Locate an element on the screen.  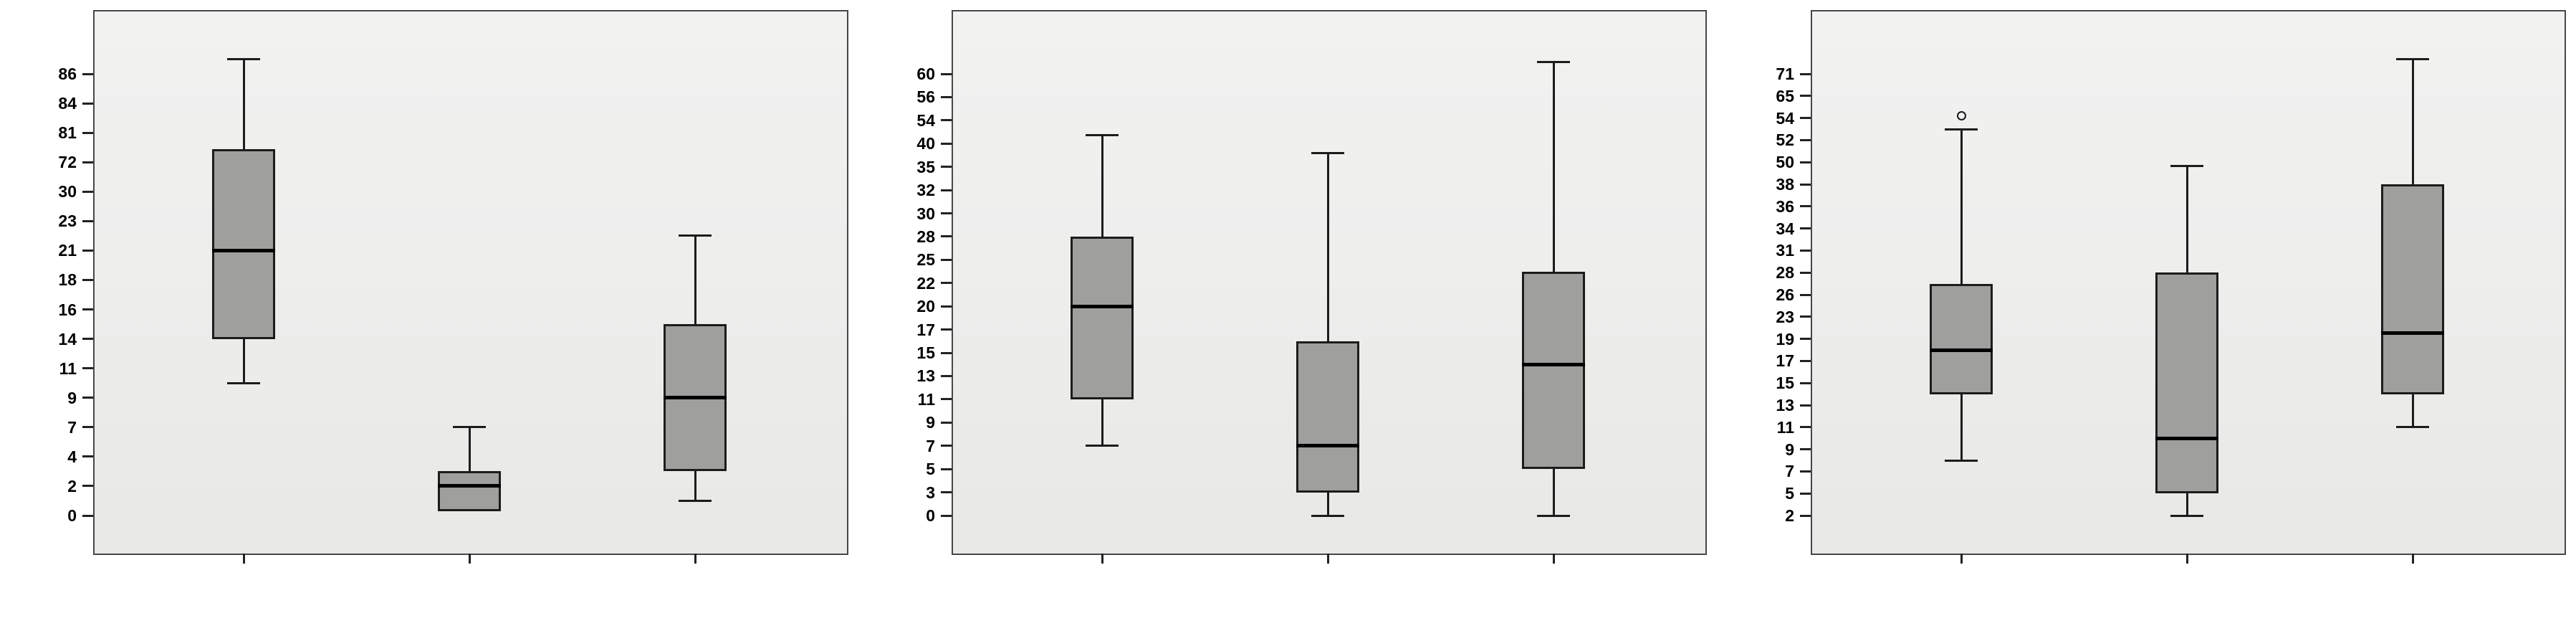
y-tick-label: 31 is located at coordinates (1785, 250).